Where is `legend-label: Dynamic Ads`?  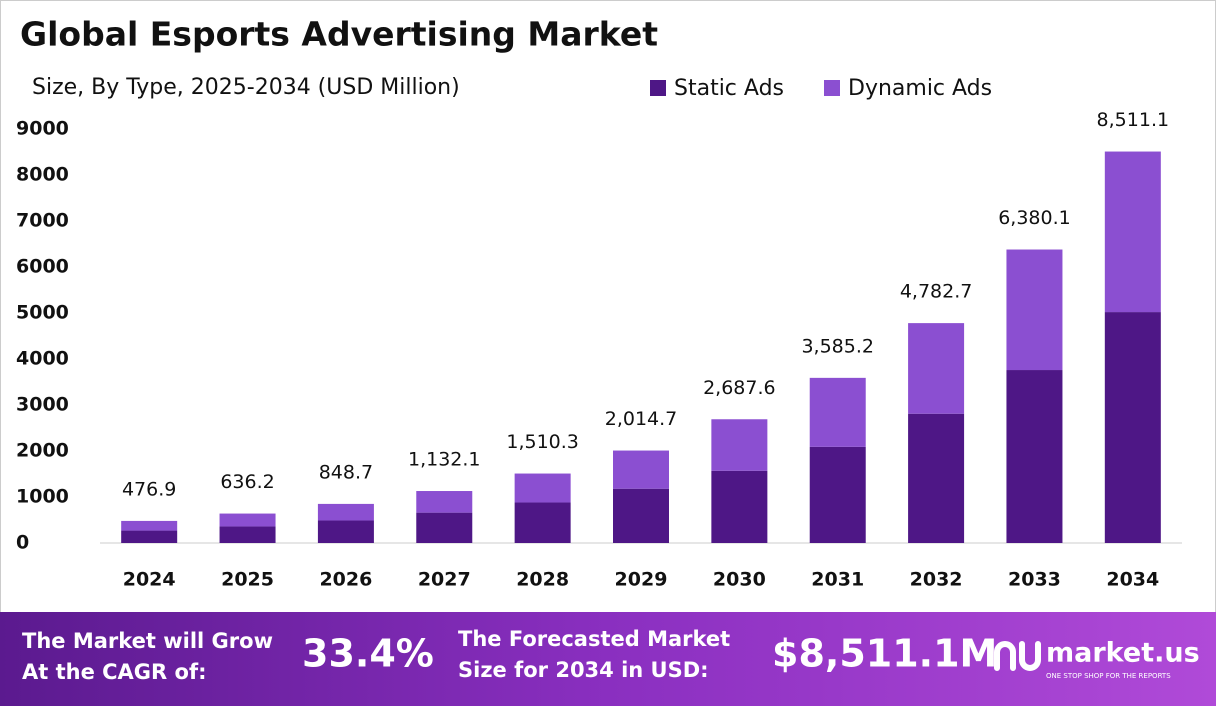
legend-label: Dynamic Ads is located at coordinates (920, 88).